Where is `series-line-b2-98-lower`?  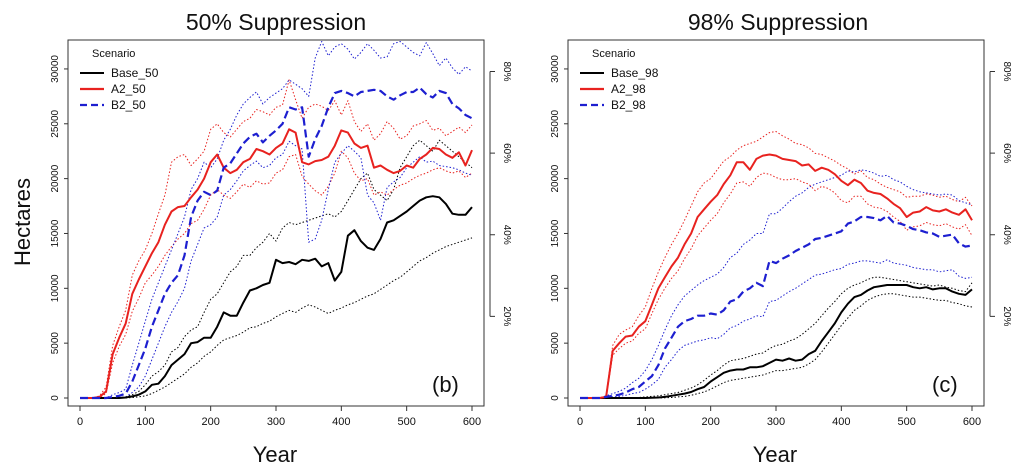
series-line-b2-98-lower is located at coordinates (776, 329).